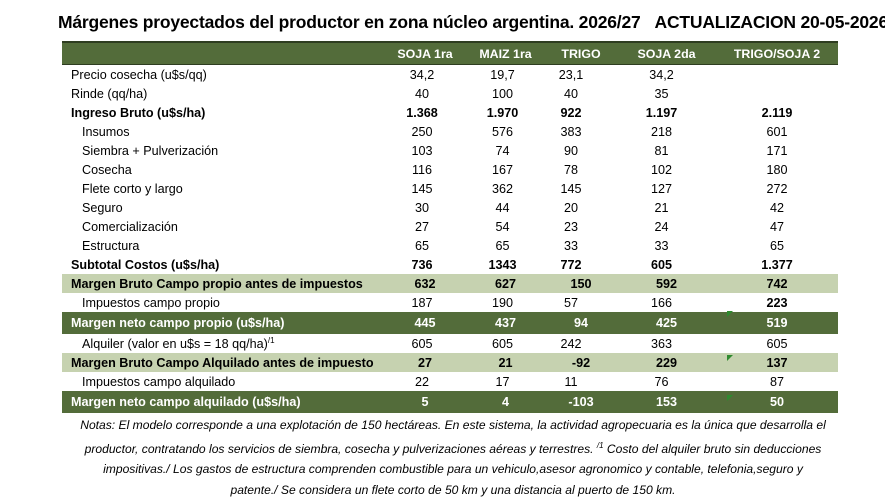 Image resolution: width=885 pixels, height=504 pixels. What do you see at coordinates (777, 169) in the screenshot?
I see `cell-trigo-soja2: 180` at bounding box center [777, 169].